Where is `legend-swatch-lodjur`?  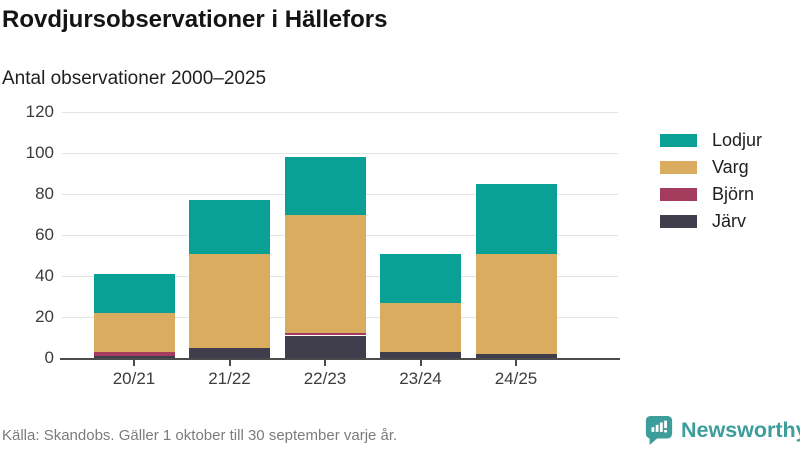
legend-swatch-lodjur is located at coordinates (678, 140).